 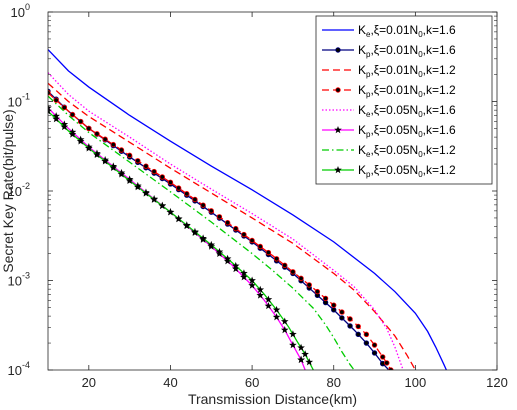 What do you see at coordinates (389, 51) in the screenshot?
I see `legend-entry: Kp,ξ=0.01N0,k=1.6` at bounding box center [389, 51].